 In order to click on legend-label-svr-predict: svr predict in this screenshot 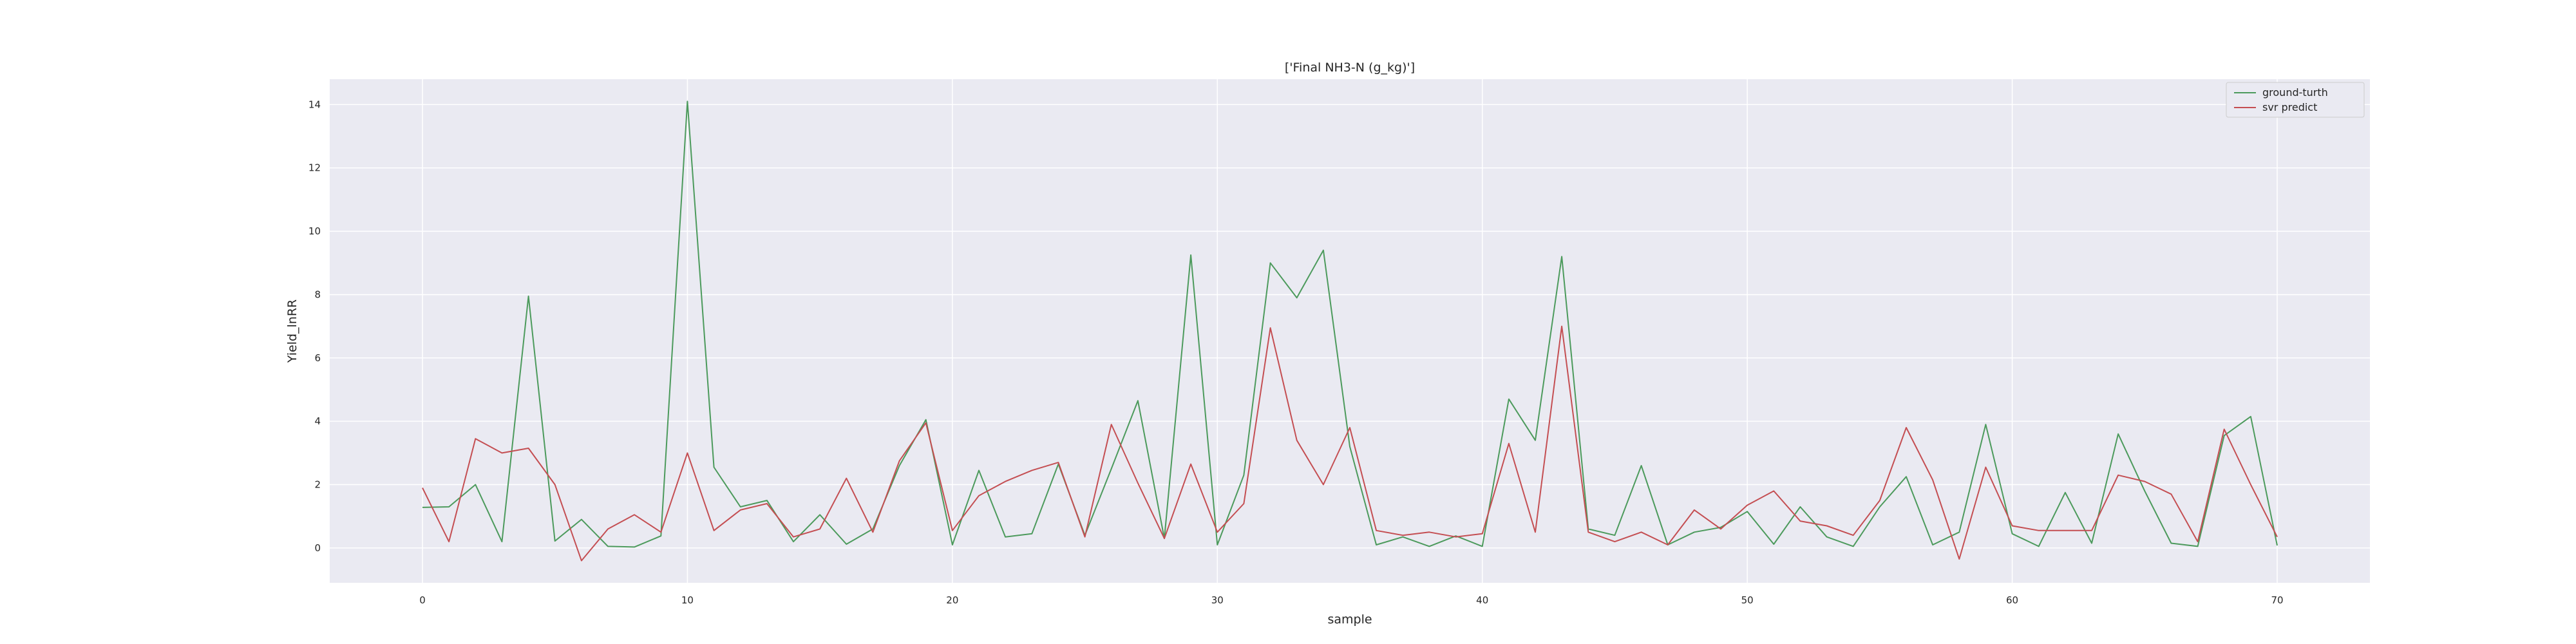, I will do `click(2289, 107)`.